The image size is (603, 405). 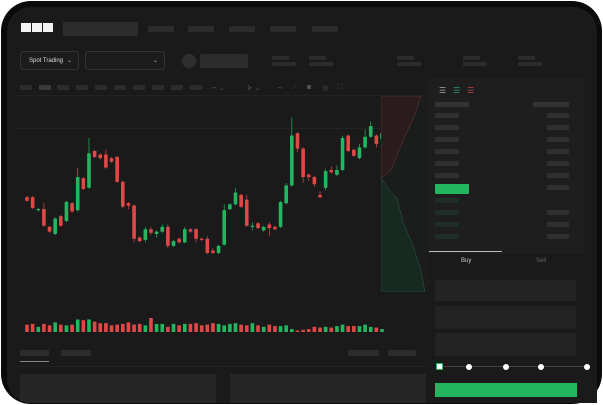 I want to click on chevron-down-icon: ⌄, so click(x=70, y=61).